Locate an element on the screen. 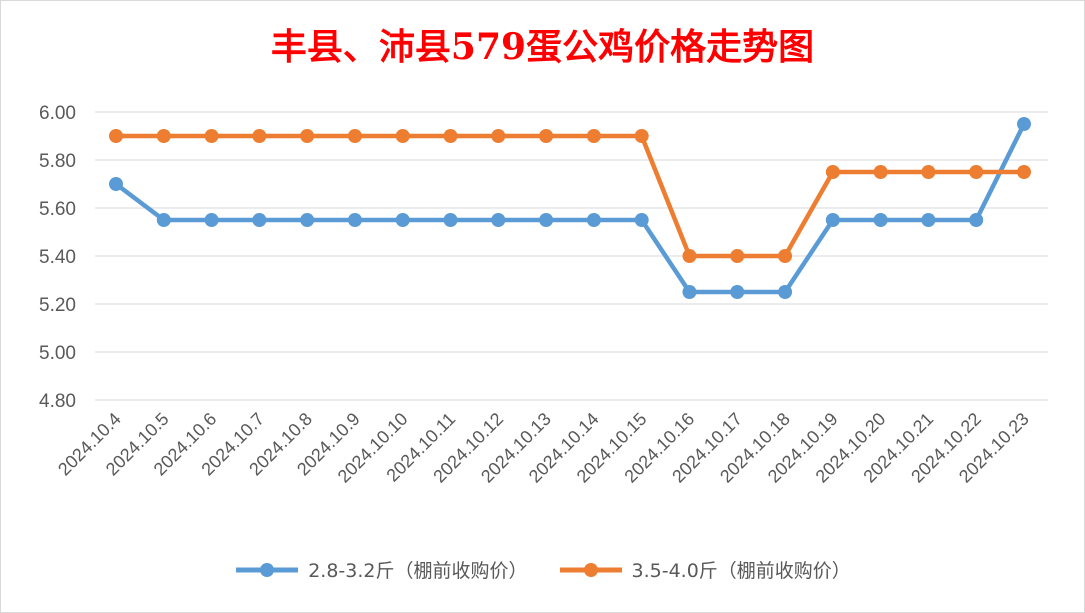  legend-label-series-1: 3.5-4.0斤（棚前收购价） is located at coordinates (741, 571).